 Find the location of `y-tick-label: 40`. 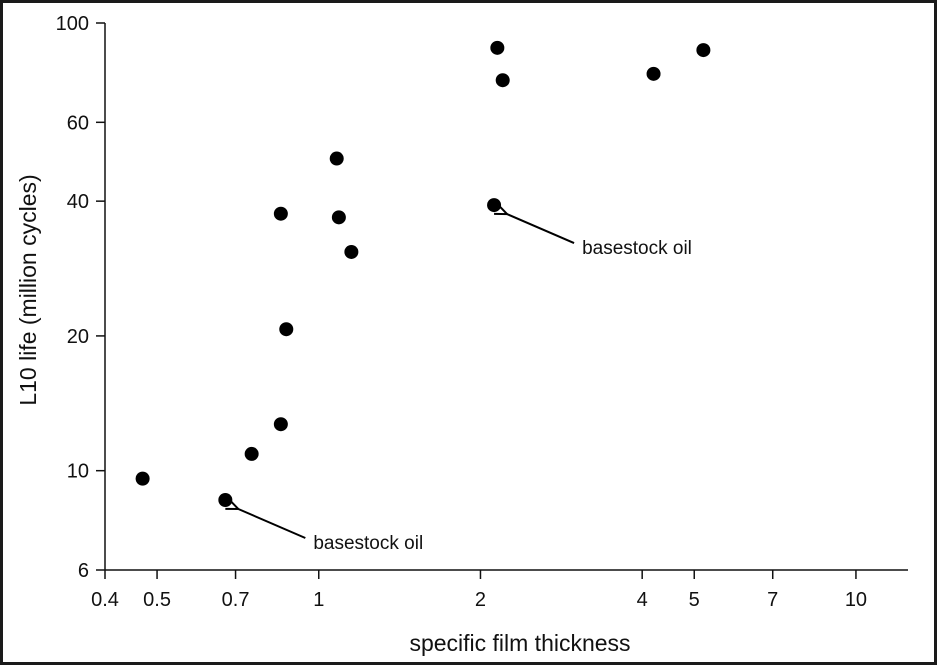

y-tick-label: 40 is located at coordinates (78, 202).